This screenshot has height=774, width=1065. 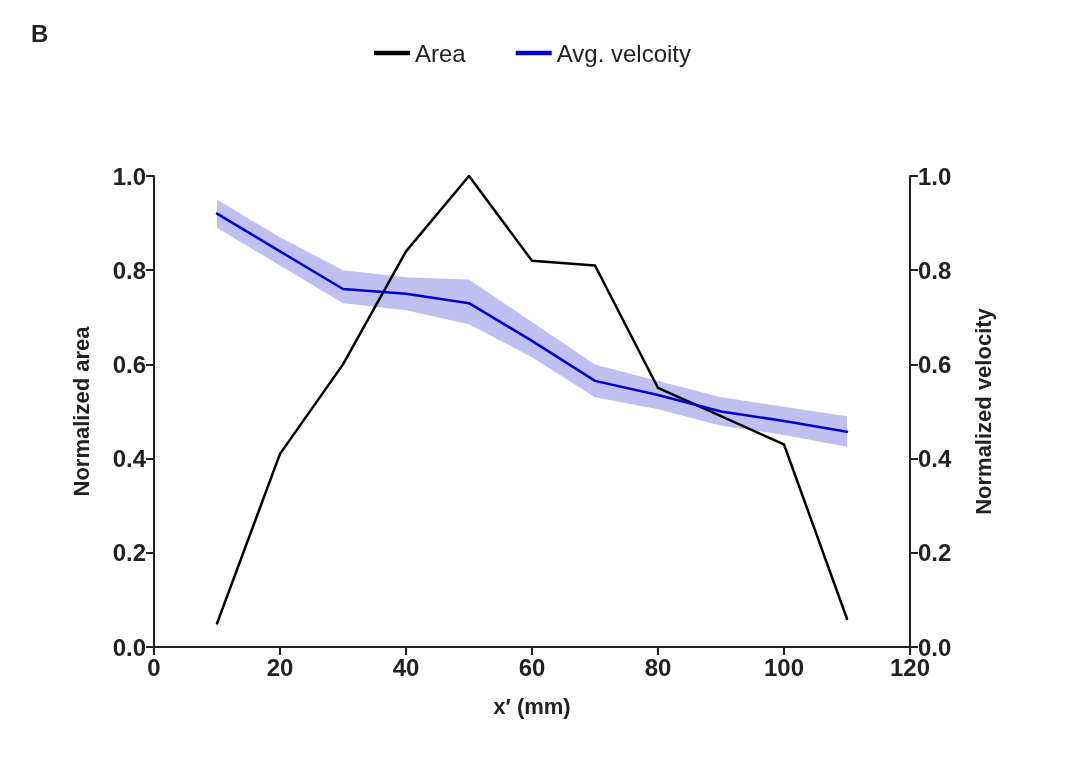 What do you see at coordinates (40, 33) in the screenshot?
I see `chart-title: B` at bounding box center [40, 33].